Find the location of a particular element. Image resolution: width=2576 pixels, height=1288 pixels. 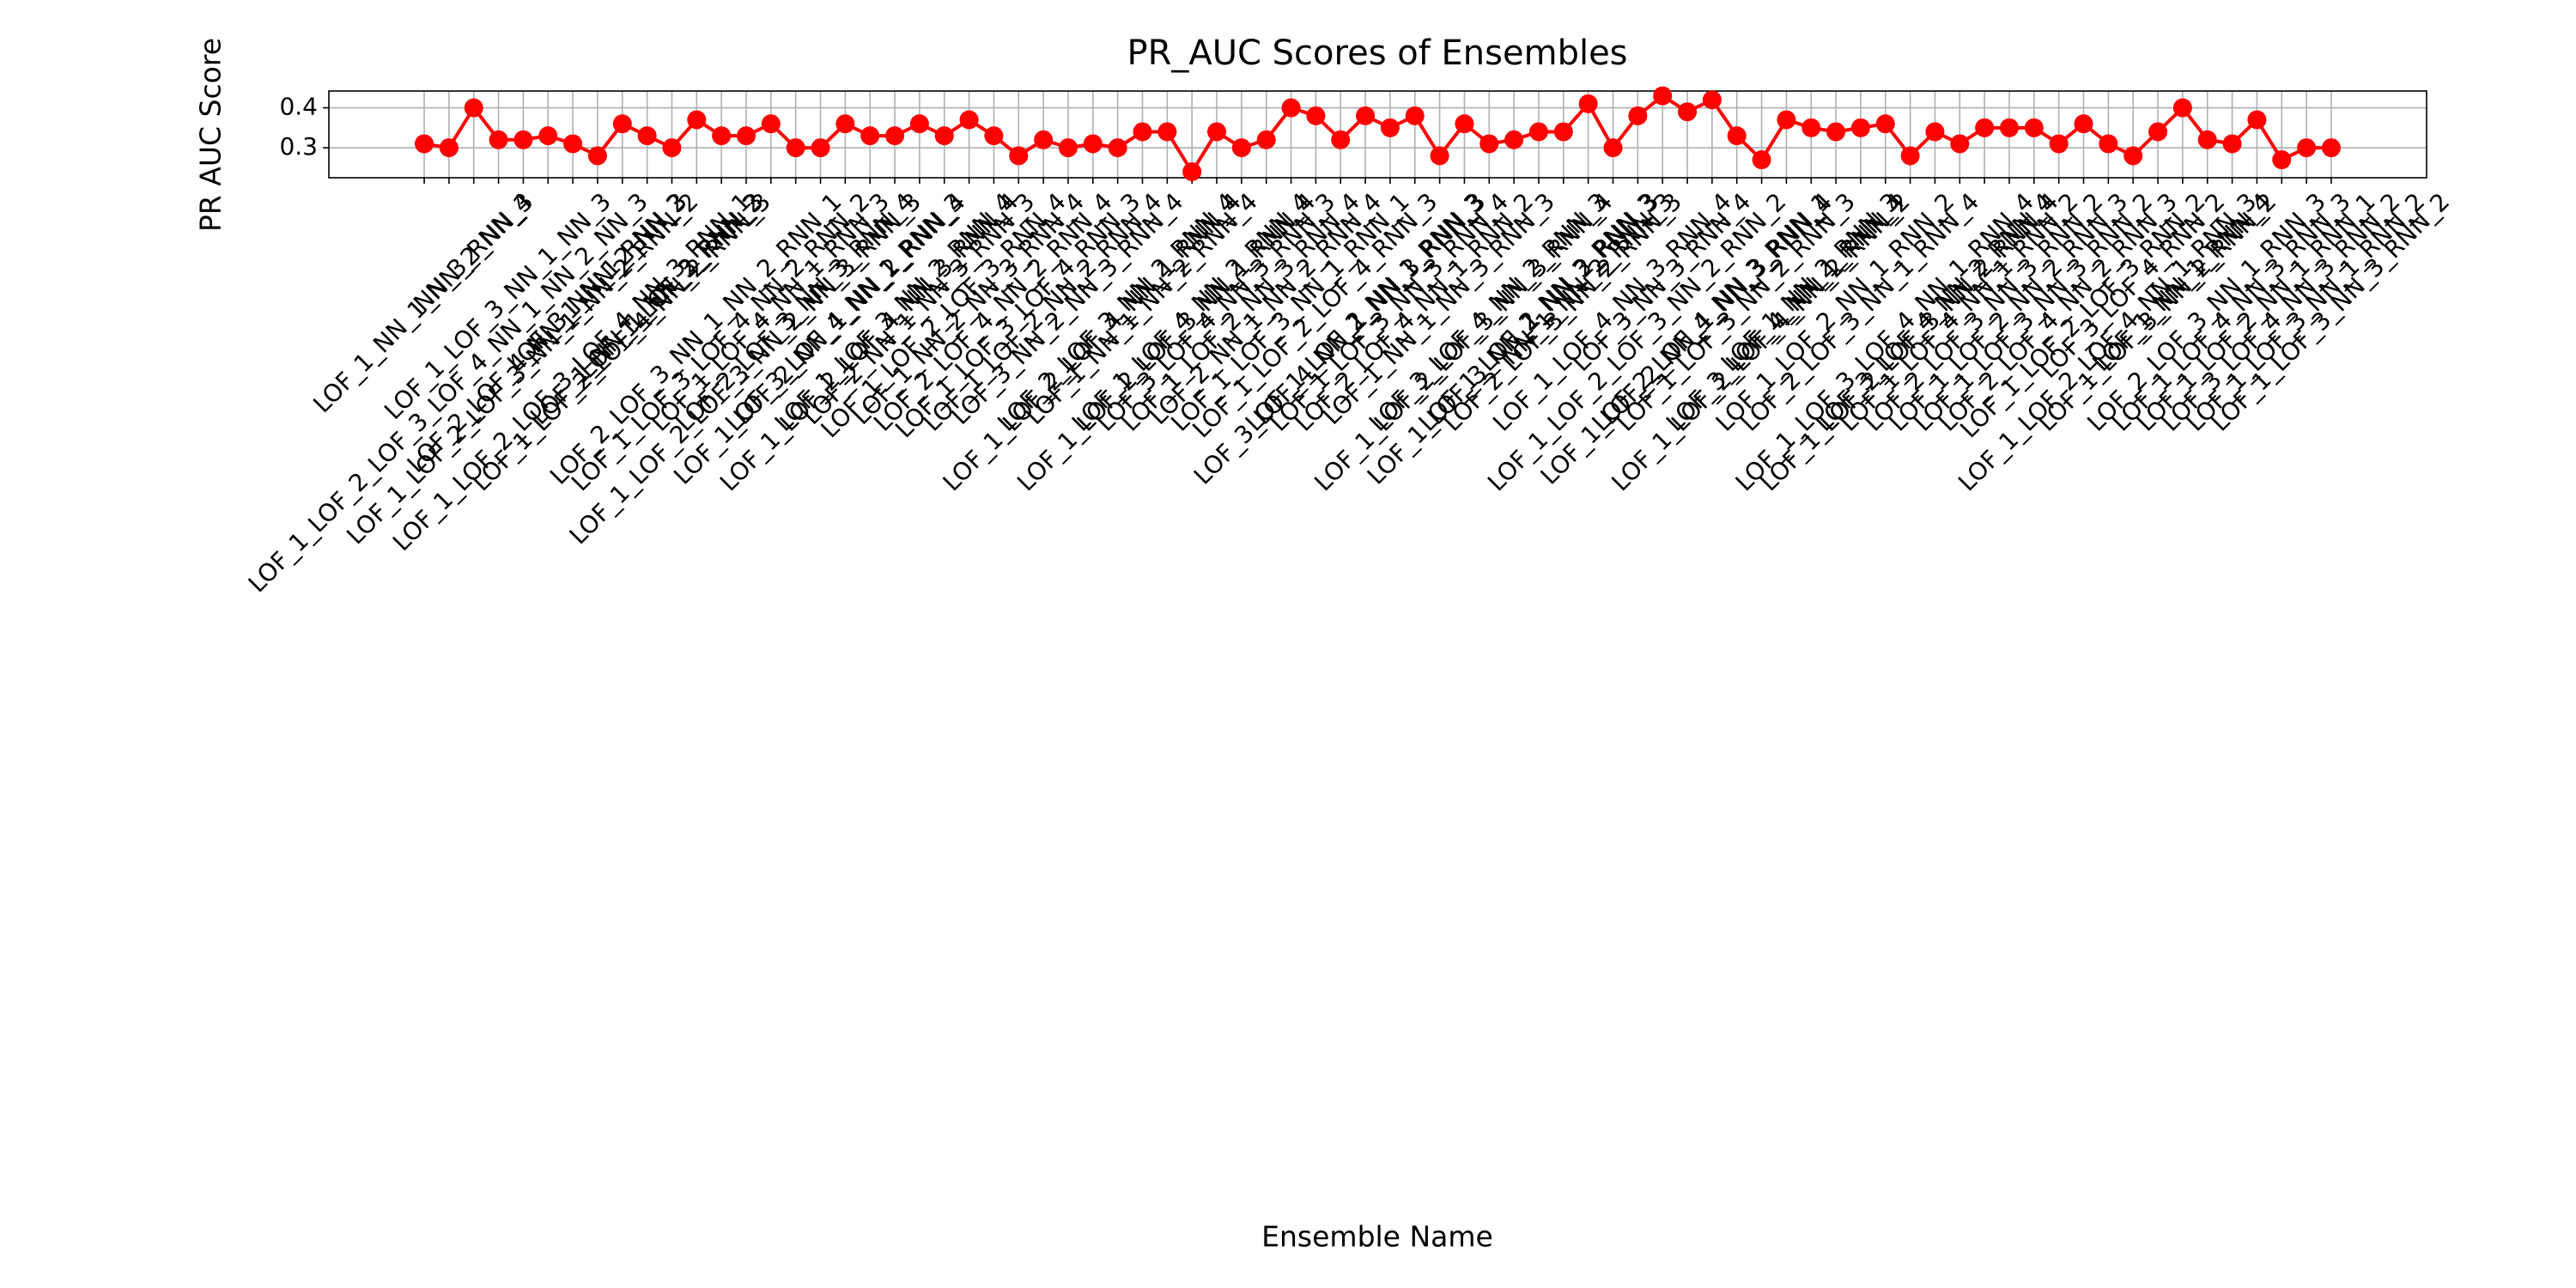

x-axis-label: Ensemble Name is located at coordinates (1377, 1237).